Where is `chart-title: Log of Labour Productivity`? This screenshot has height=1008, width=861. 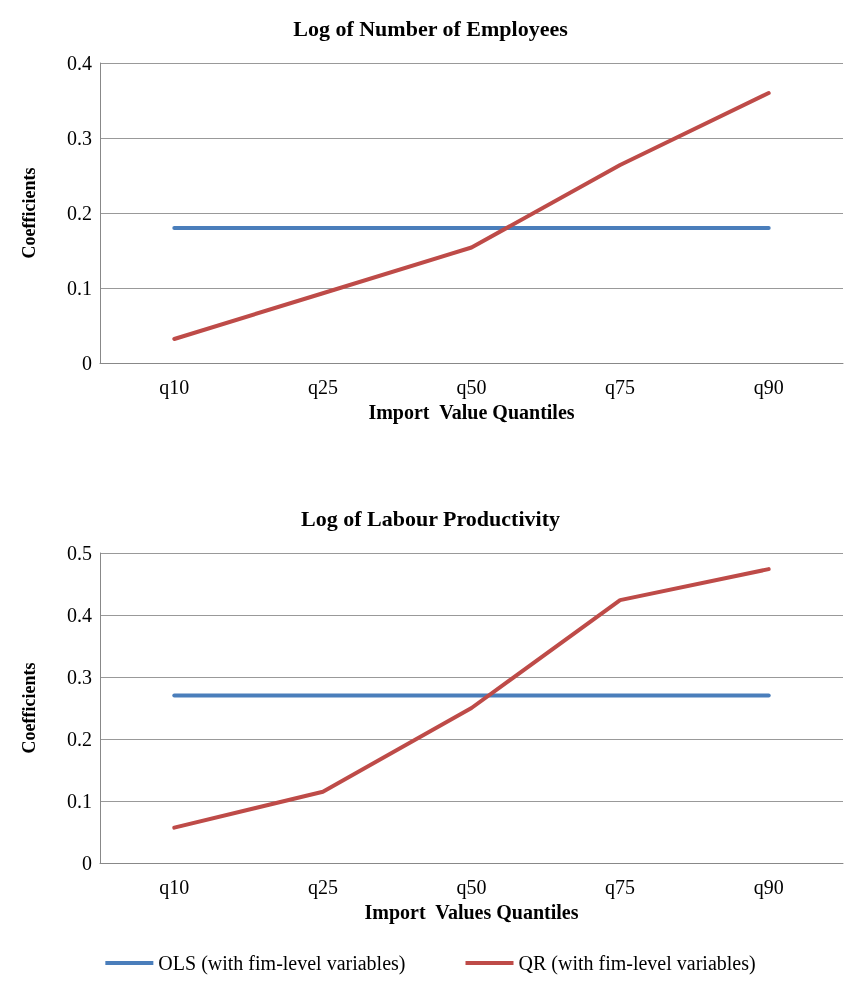
chart-title: Log of Labour Productivity is located at coordinates (430, 518).